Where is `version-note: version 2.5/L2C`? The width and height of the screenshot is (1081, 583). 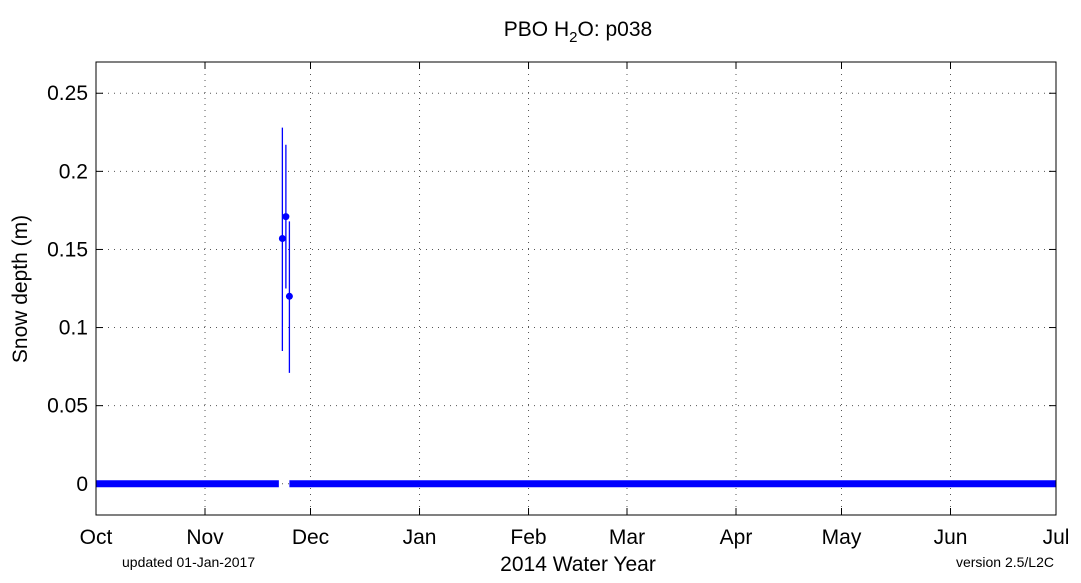
version-note: version 2.5/L2C is located at coordinates (1005, 562).